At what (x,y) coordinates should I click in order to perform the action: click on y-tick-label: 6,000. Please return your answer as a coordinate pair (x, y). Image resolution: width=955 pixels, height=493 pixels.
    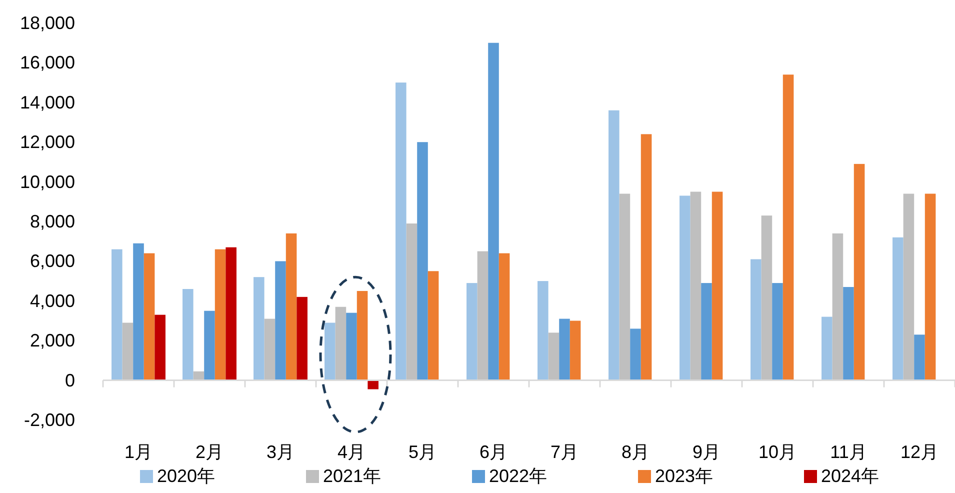
    Looking at the image, I should click on (52, 261).